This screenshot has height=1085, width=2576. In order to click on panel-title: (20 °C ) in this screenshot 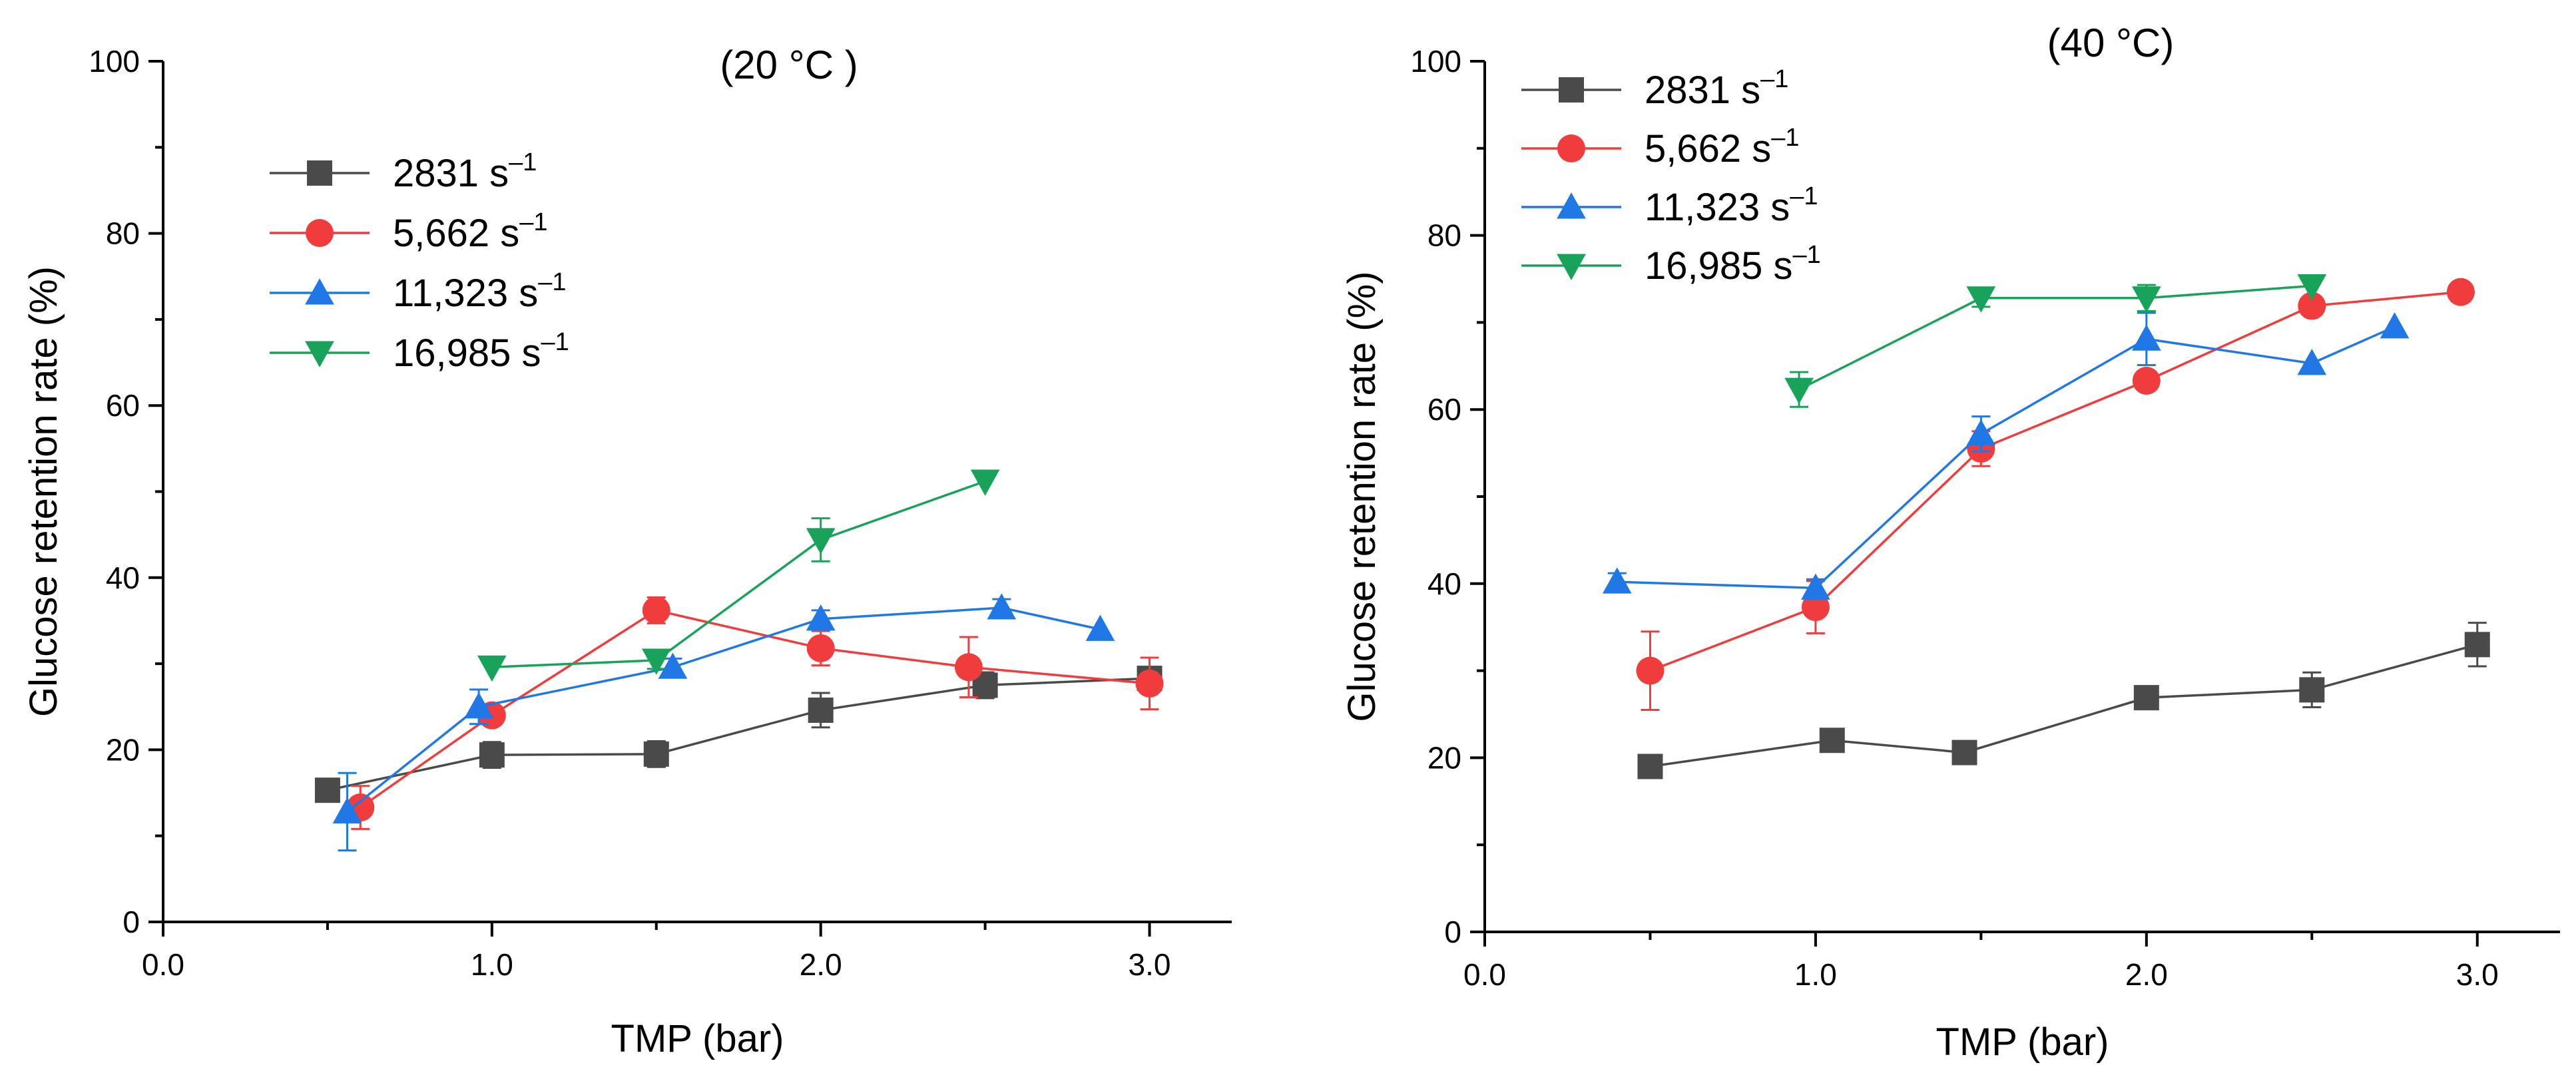, I will do `click(789, 65)`.